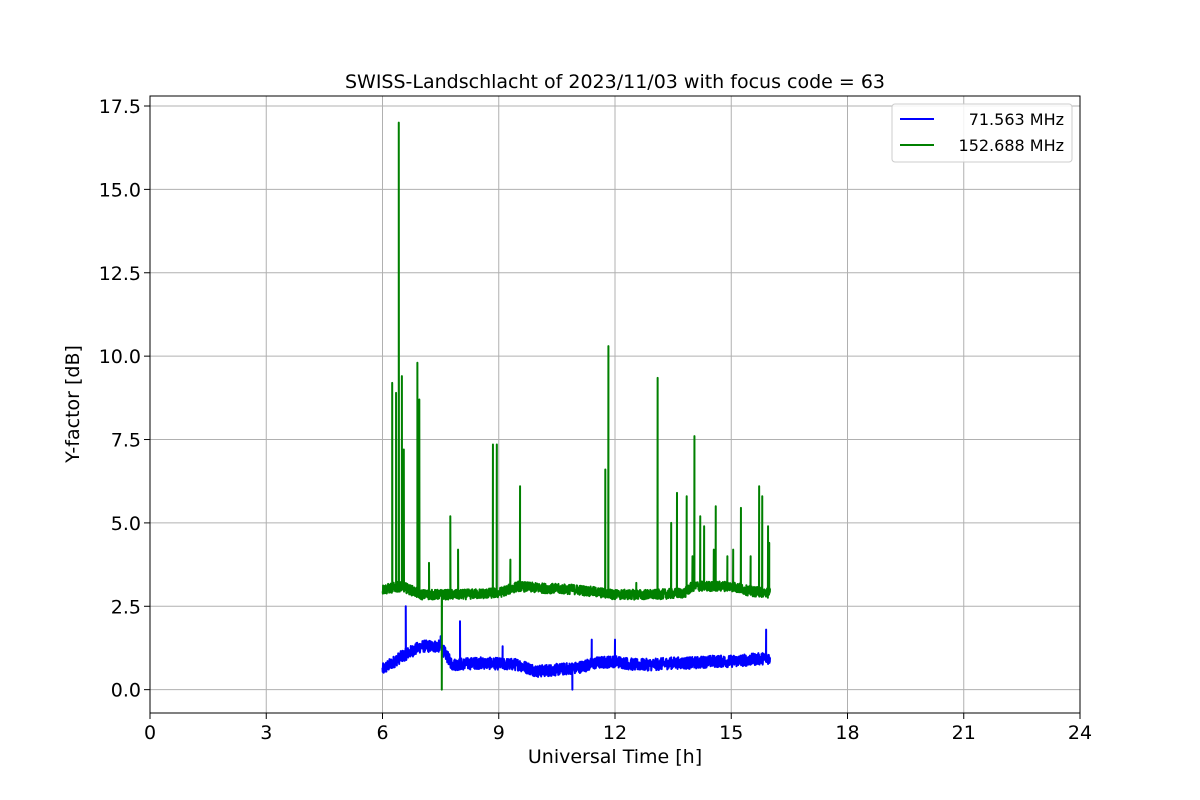 The image size is (1200, 800). What do you see at coordinates (1016, 119) in the screenshot?
I see `legend-label-0: 71.563 MHz` at bounding box center [1016, 119].